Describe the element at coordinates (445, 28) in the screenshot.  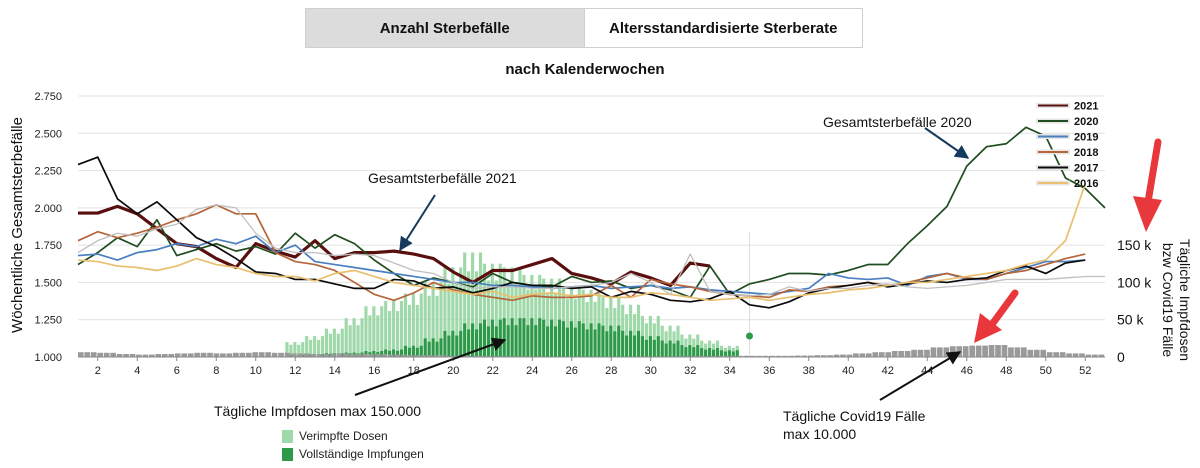
I see `tab-anzahl-sterbefaelle: Anzahl Sterbefälle` at that location.